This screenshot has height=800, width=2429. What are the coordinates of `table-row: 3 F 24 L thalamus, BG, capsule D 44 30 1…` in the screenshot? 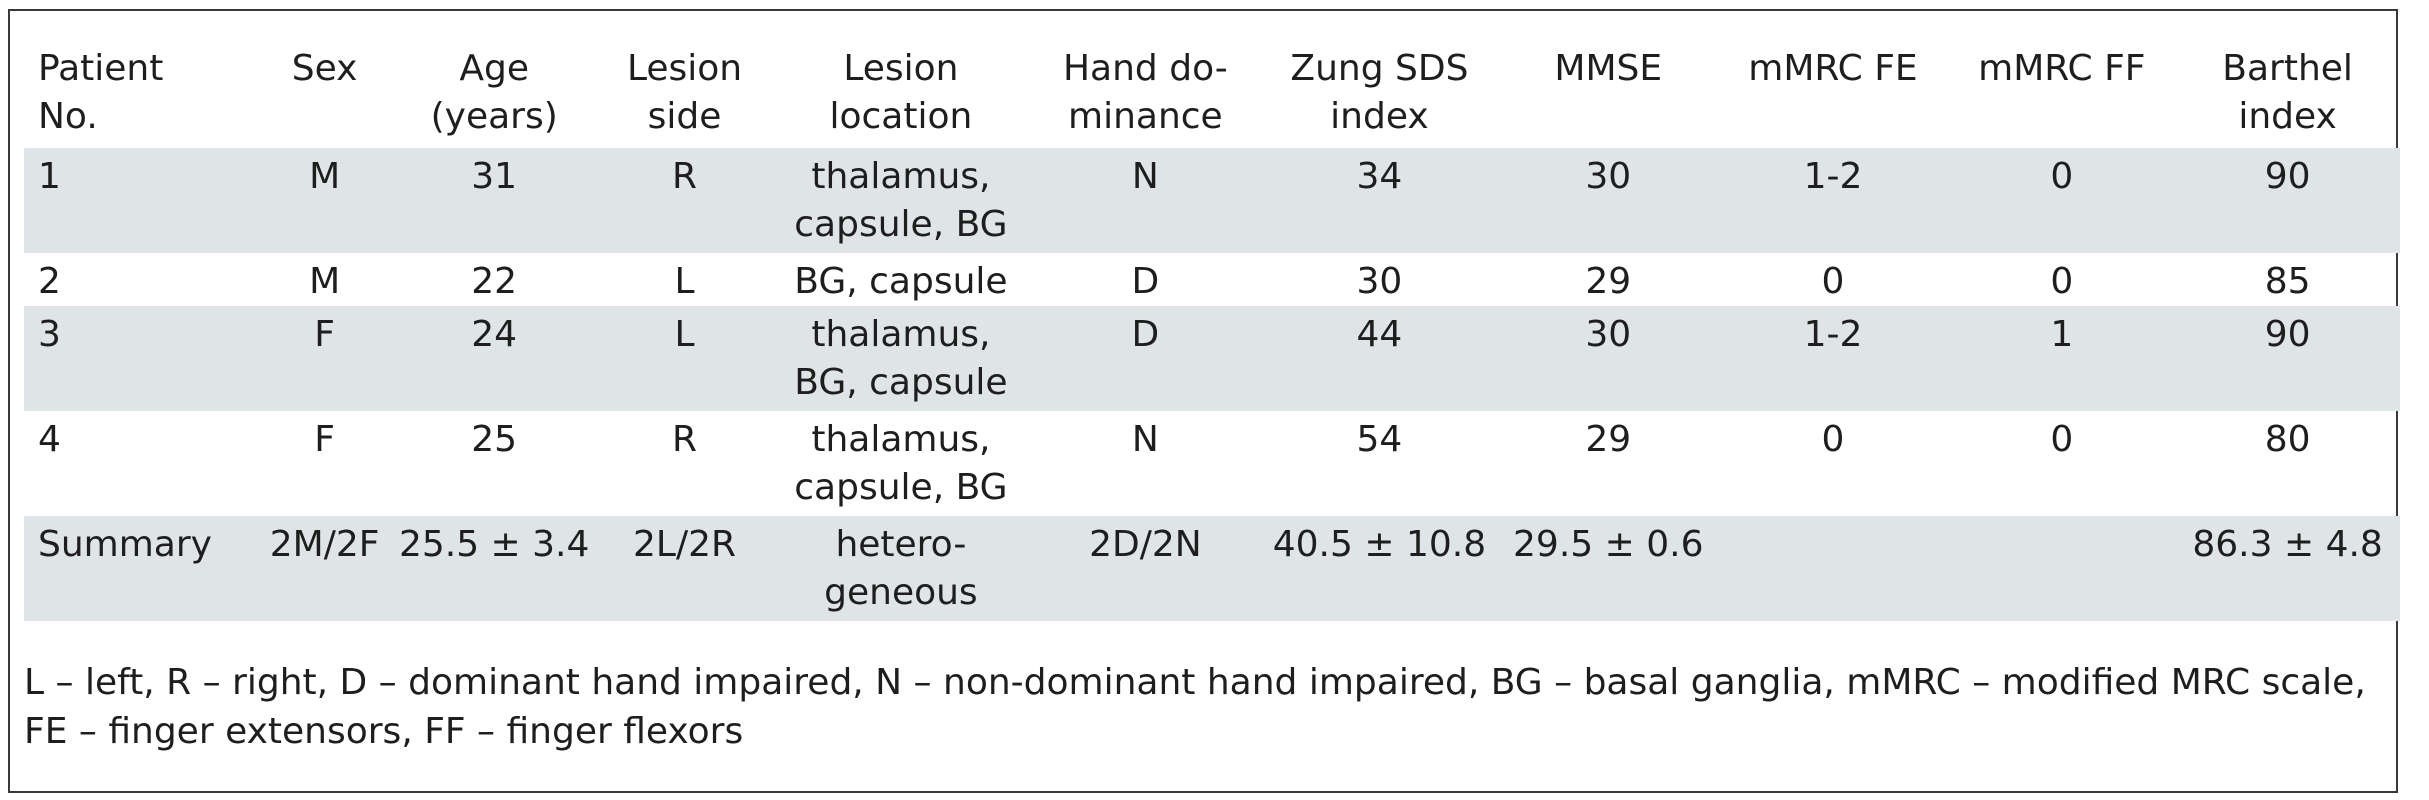 It's located at (1212, 358).